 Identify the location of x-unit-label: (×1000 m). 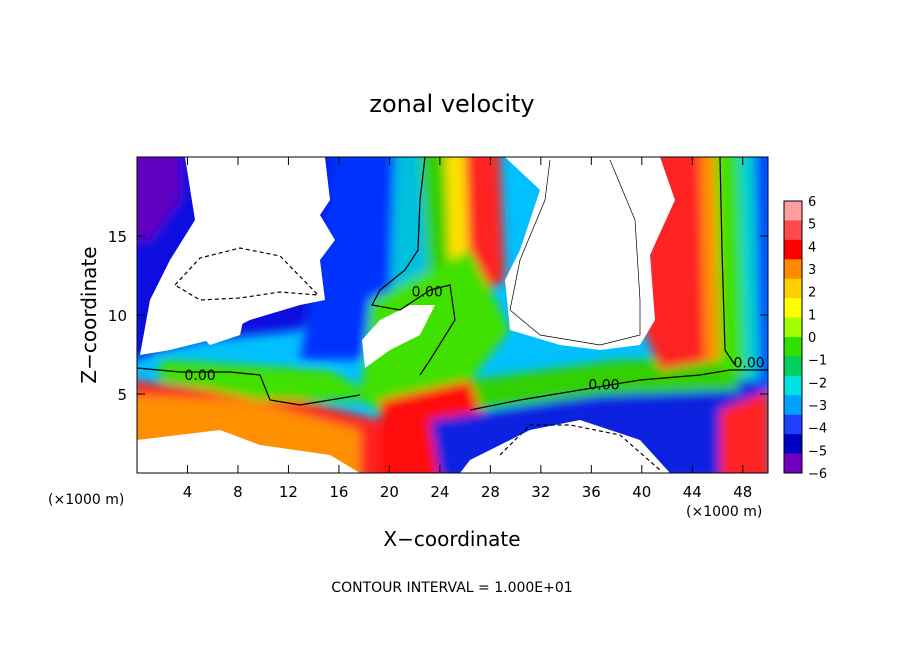
(724, 512).